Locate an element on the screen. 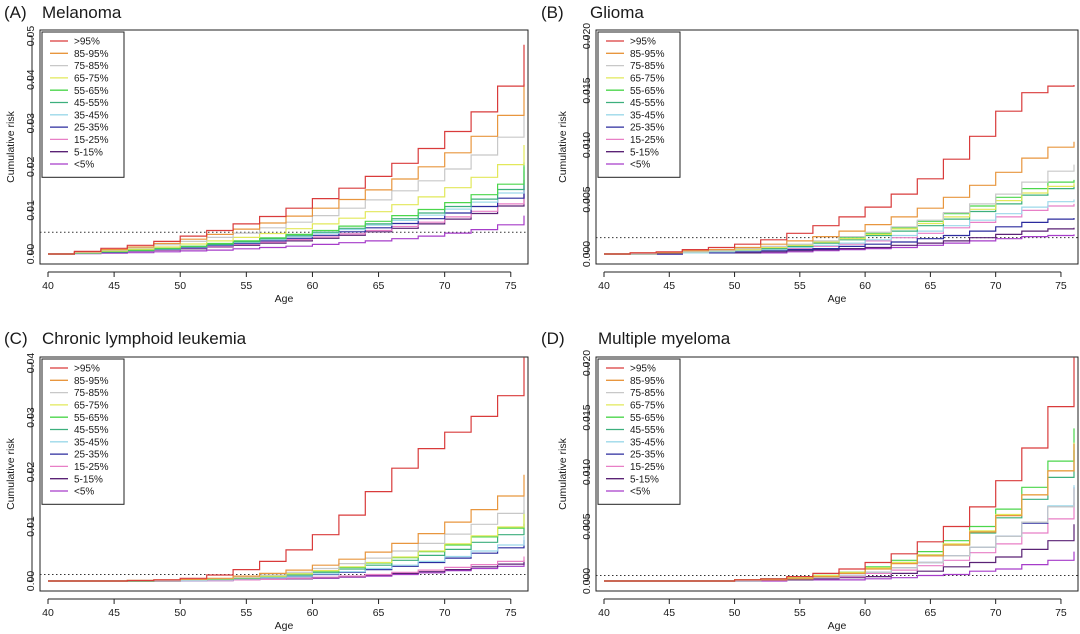 The height and width of the screenshot is (634, 1080). chart-title: Multiple myeloma is located at coordinates (664, 338).